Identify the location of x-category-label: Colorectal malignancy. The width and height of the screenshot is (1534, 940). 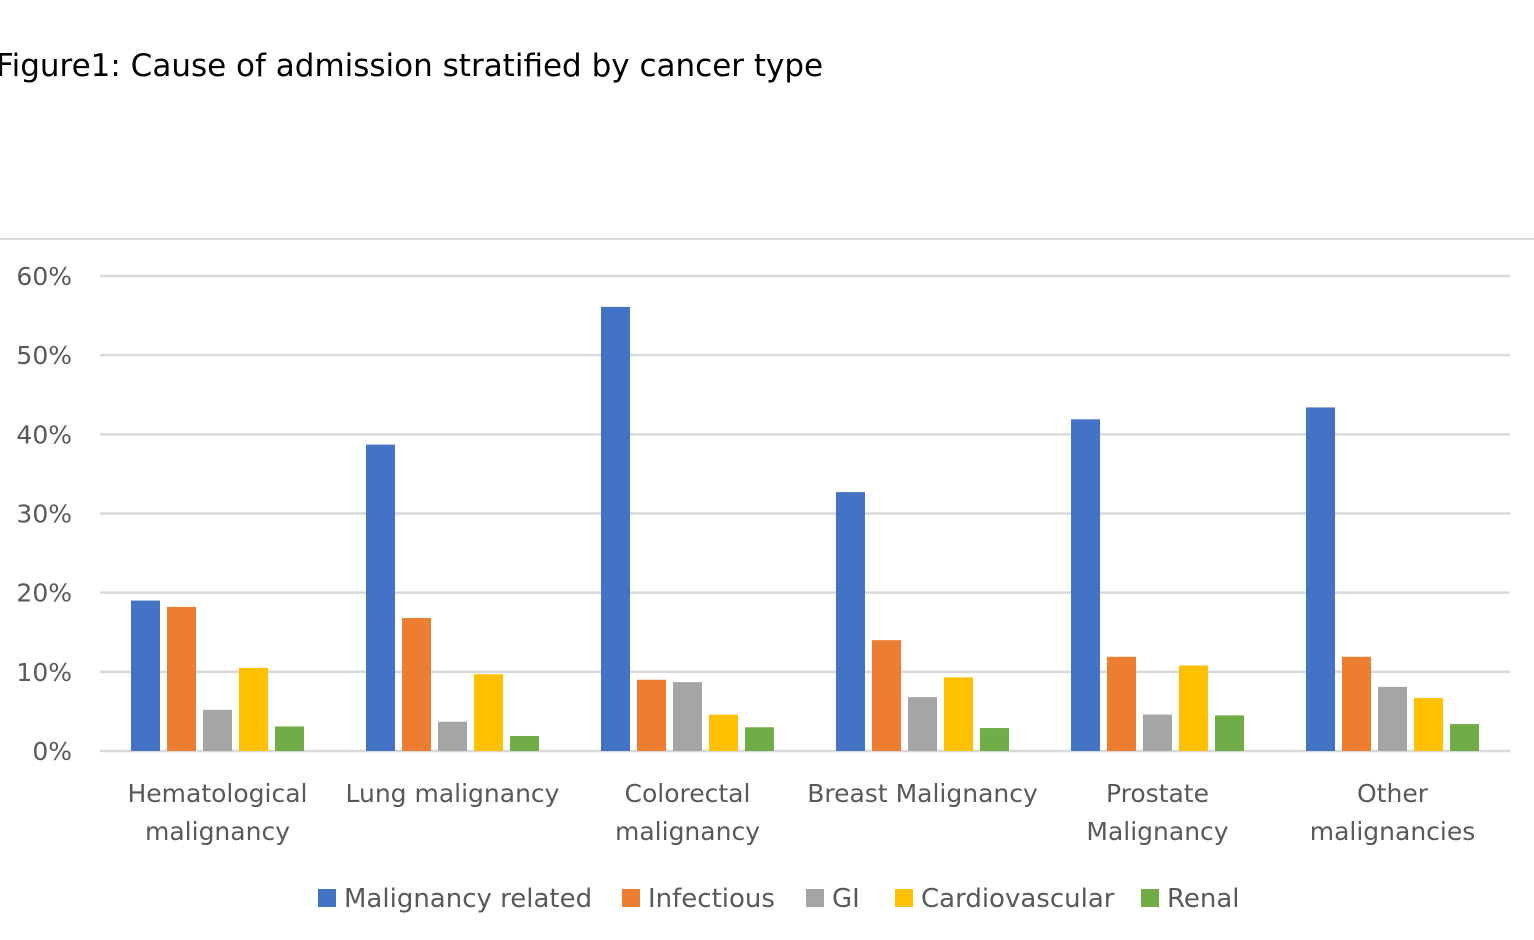
(687, 812).